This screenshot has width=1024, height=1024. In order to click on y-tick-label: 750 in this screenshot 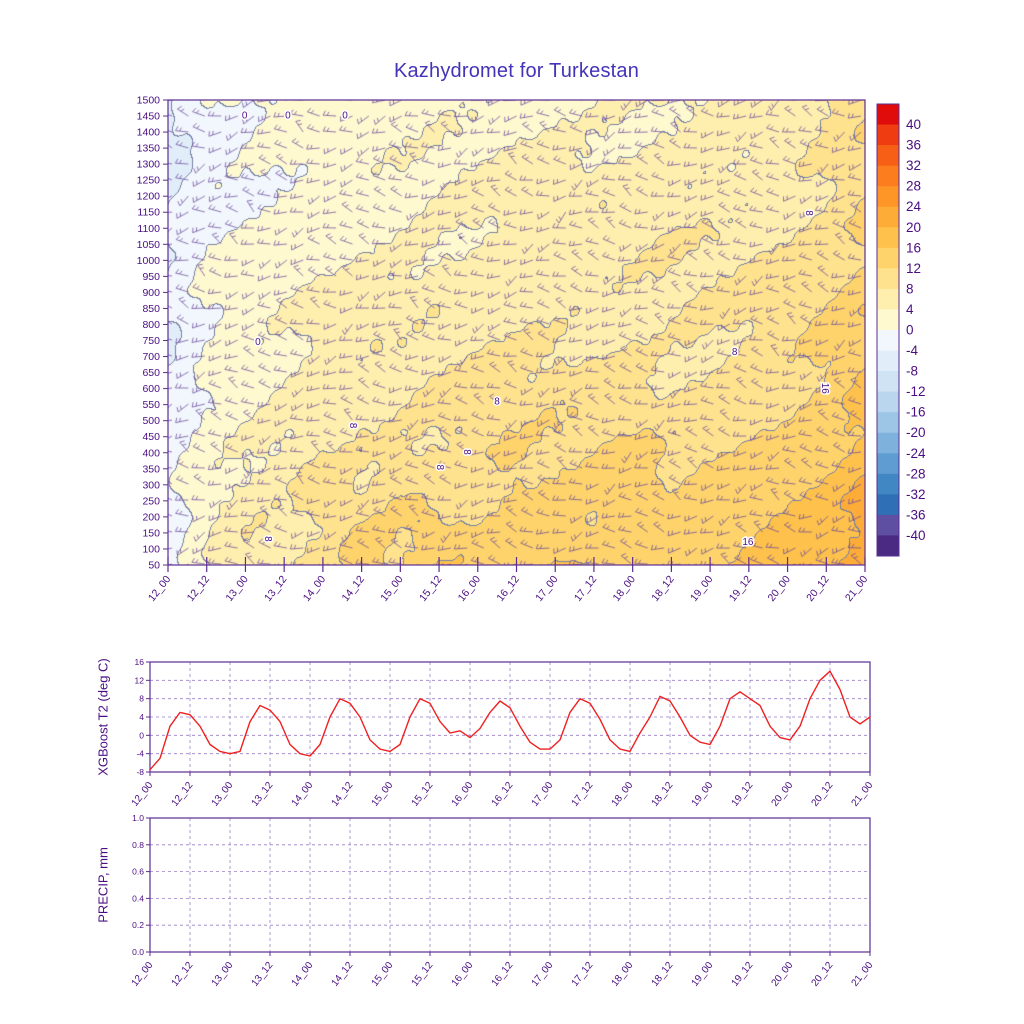, I will do `click(151, 341)`.